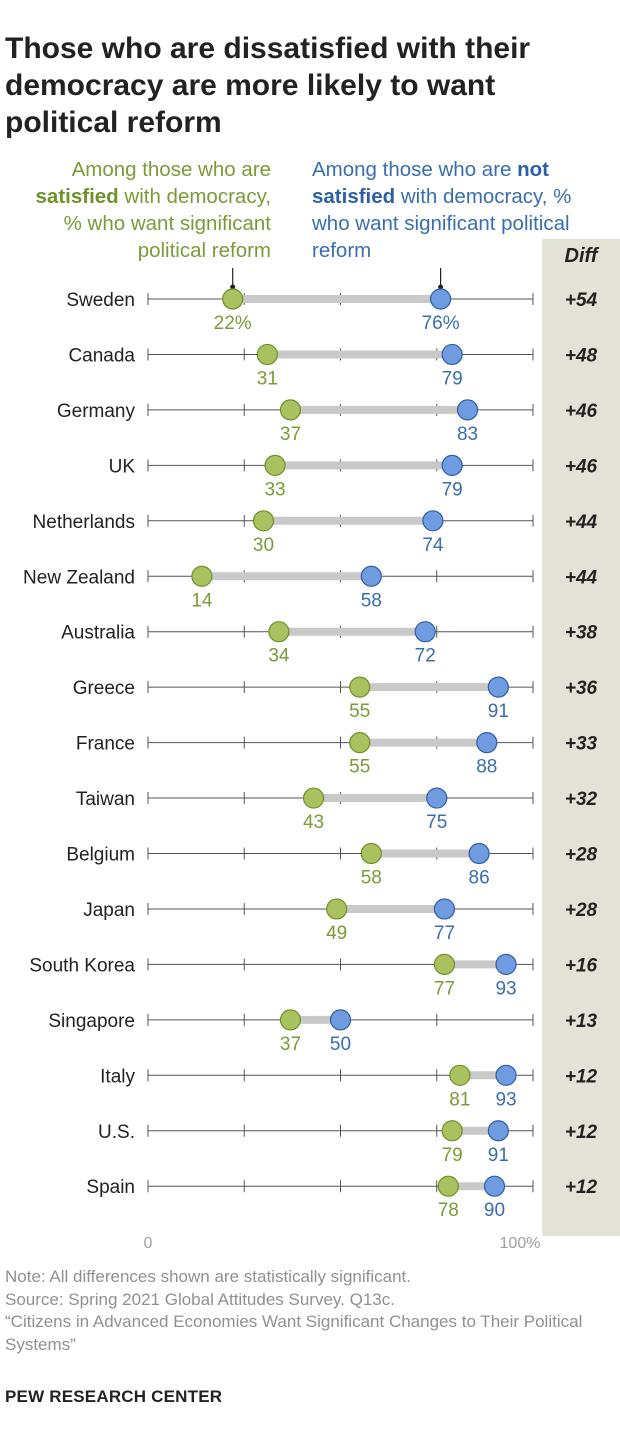 The height and width of the screenshot is (1446, 620). What do you see at coordinates (581, 633) in the screenshot?
I see `diff-value: +38` at bounding box center [581, 633].